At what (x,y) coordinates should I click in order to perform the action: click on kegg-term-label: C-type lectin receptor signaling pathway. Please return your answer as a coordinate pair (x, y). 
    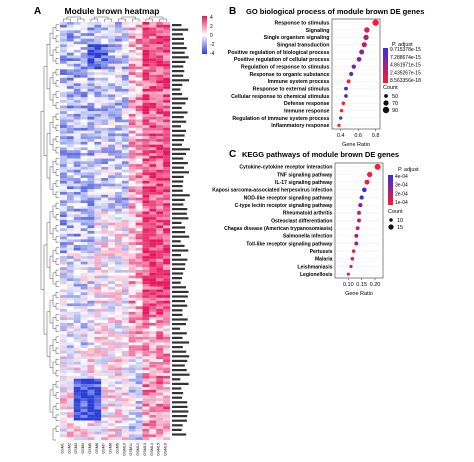
    Looking at the image, I should click on (284, 206).